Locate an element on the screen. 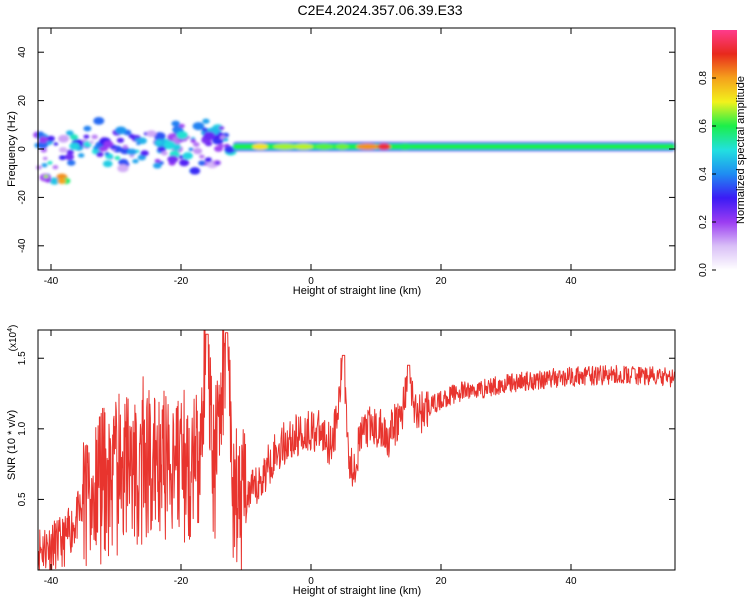  heatmap-x-axis-label: Height of straight line (km) is located at coordinates (357, 291).